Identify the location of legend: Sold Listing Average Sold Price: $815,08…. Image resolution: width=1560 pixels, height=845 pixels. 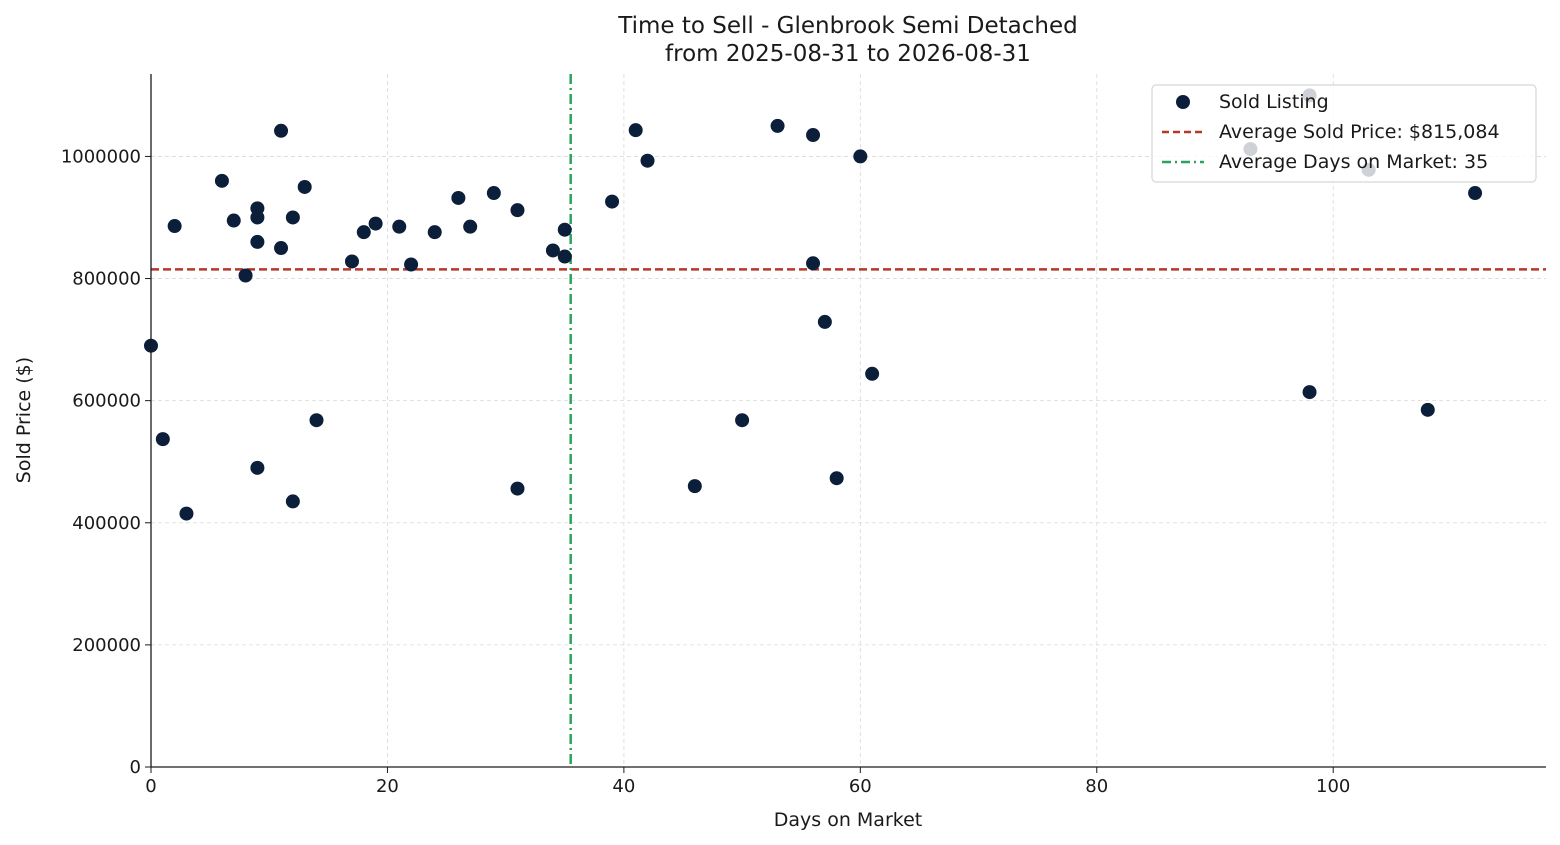
(1344, 133).